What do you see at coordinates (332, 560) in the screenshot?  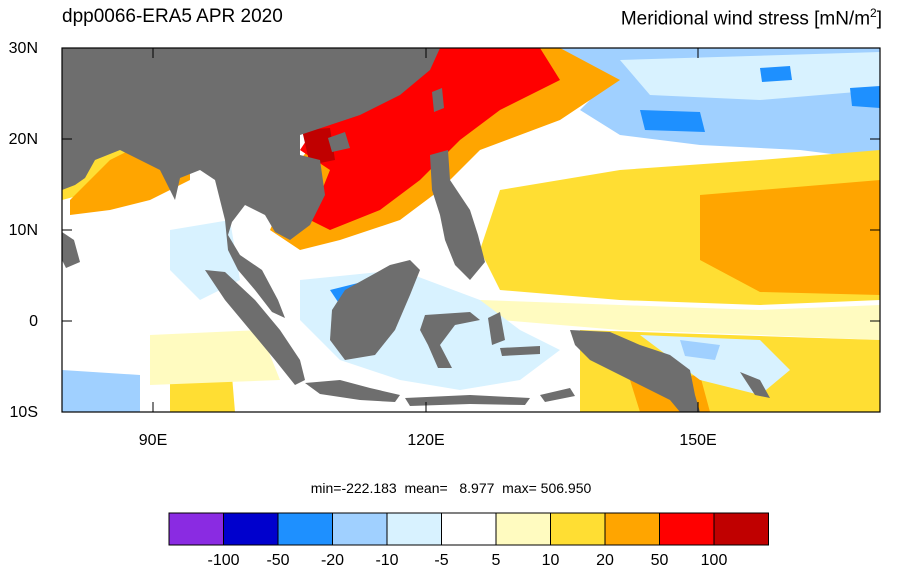 I see `colorbar-tick-label: -20` at bounding box center [332, 560].